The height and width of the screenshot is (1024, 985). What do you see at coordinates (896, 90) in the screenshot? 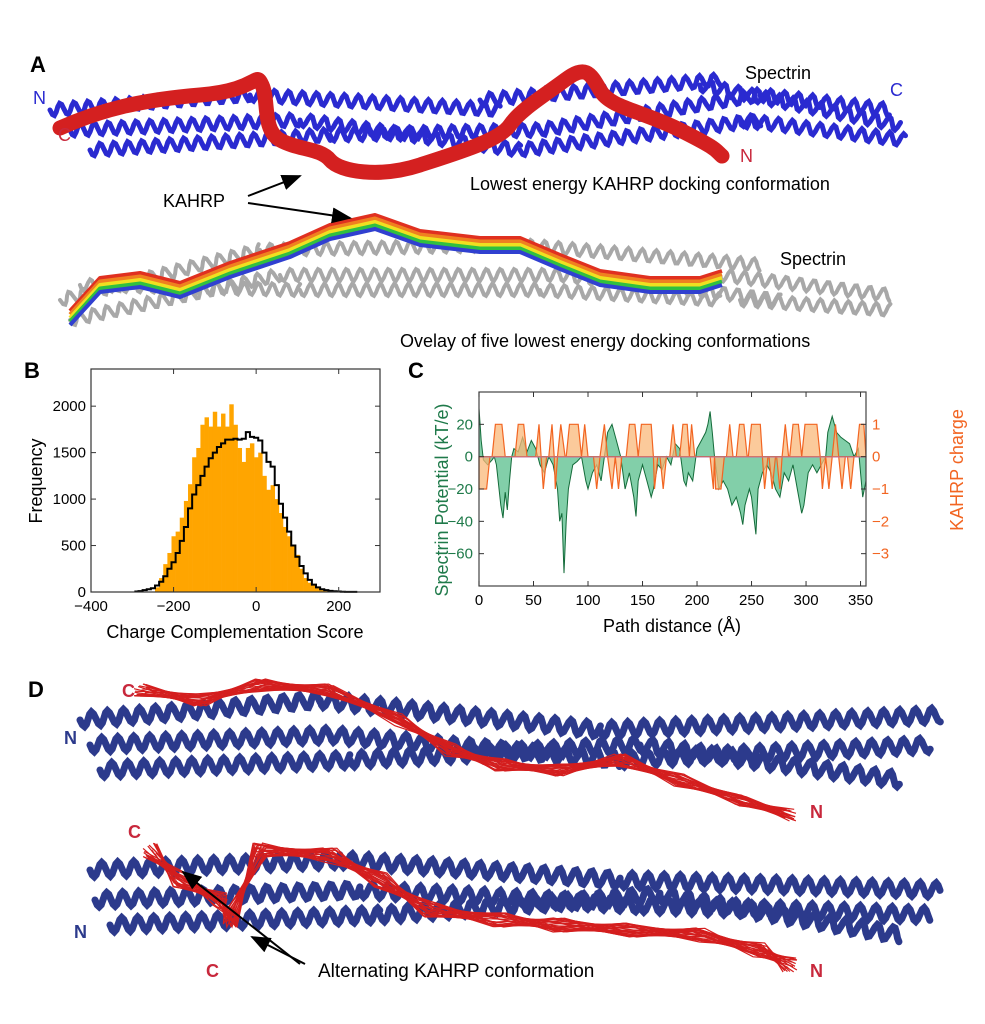
I see `spectrin-c-label: C` at bounding box center [896, 90].